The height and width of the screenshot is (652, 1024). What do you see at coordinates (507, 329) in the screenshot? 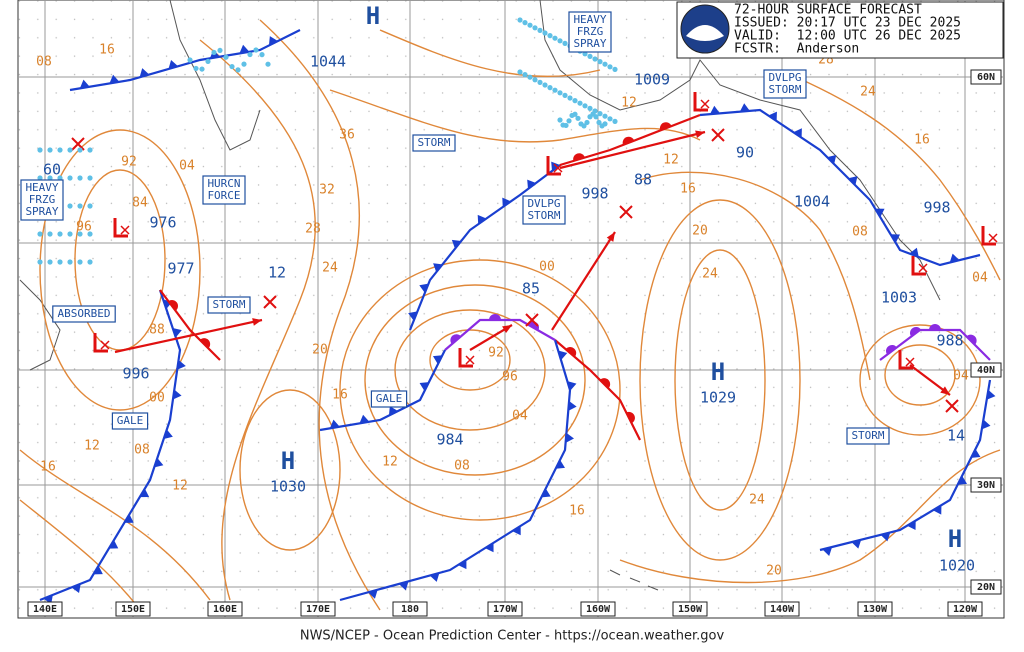
I see `track-head` at bounding box center [507, 329].